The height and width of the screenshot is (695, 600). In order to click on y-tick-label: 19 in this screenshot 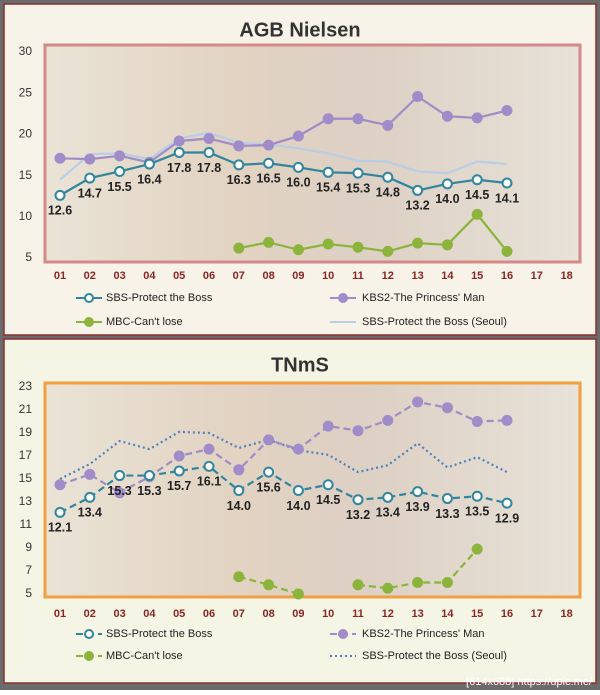, I will do `click(26, 432)`.